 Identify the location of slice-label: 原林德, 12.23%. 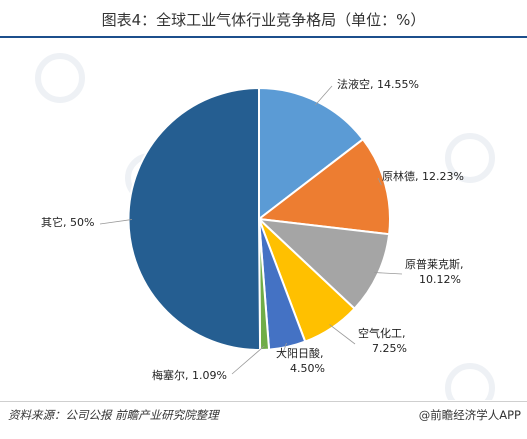
(423, 176).